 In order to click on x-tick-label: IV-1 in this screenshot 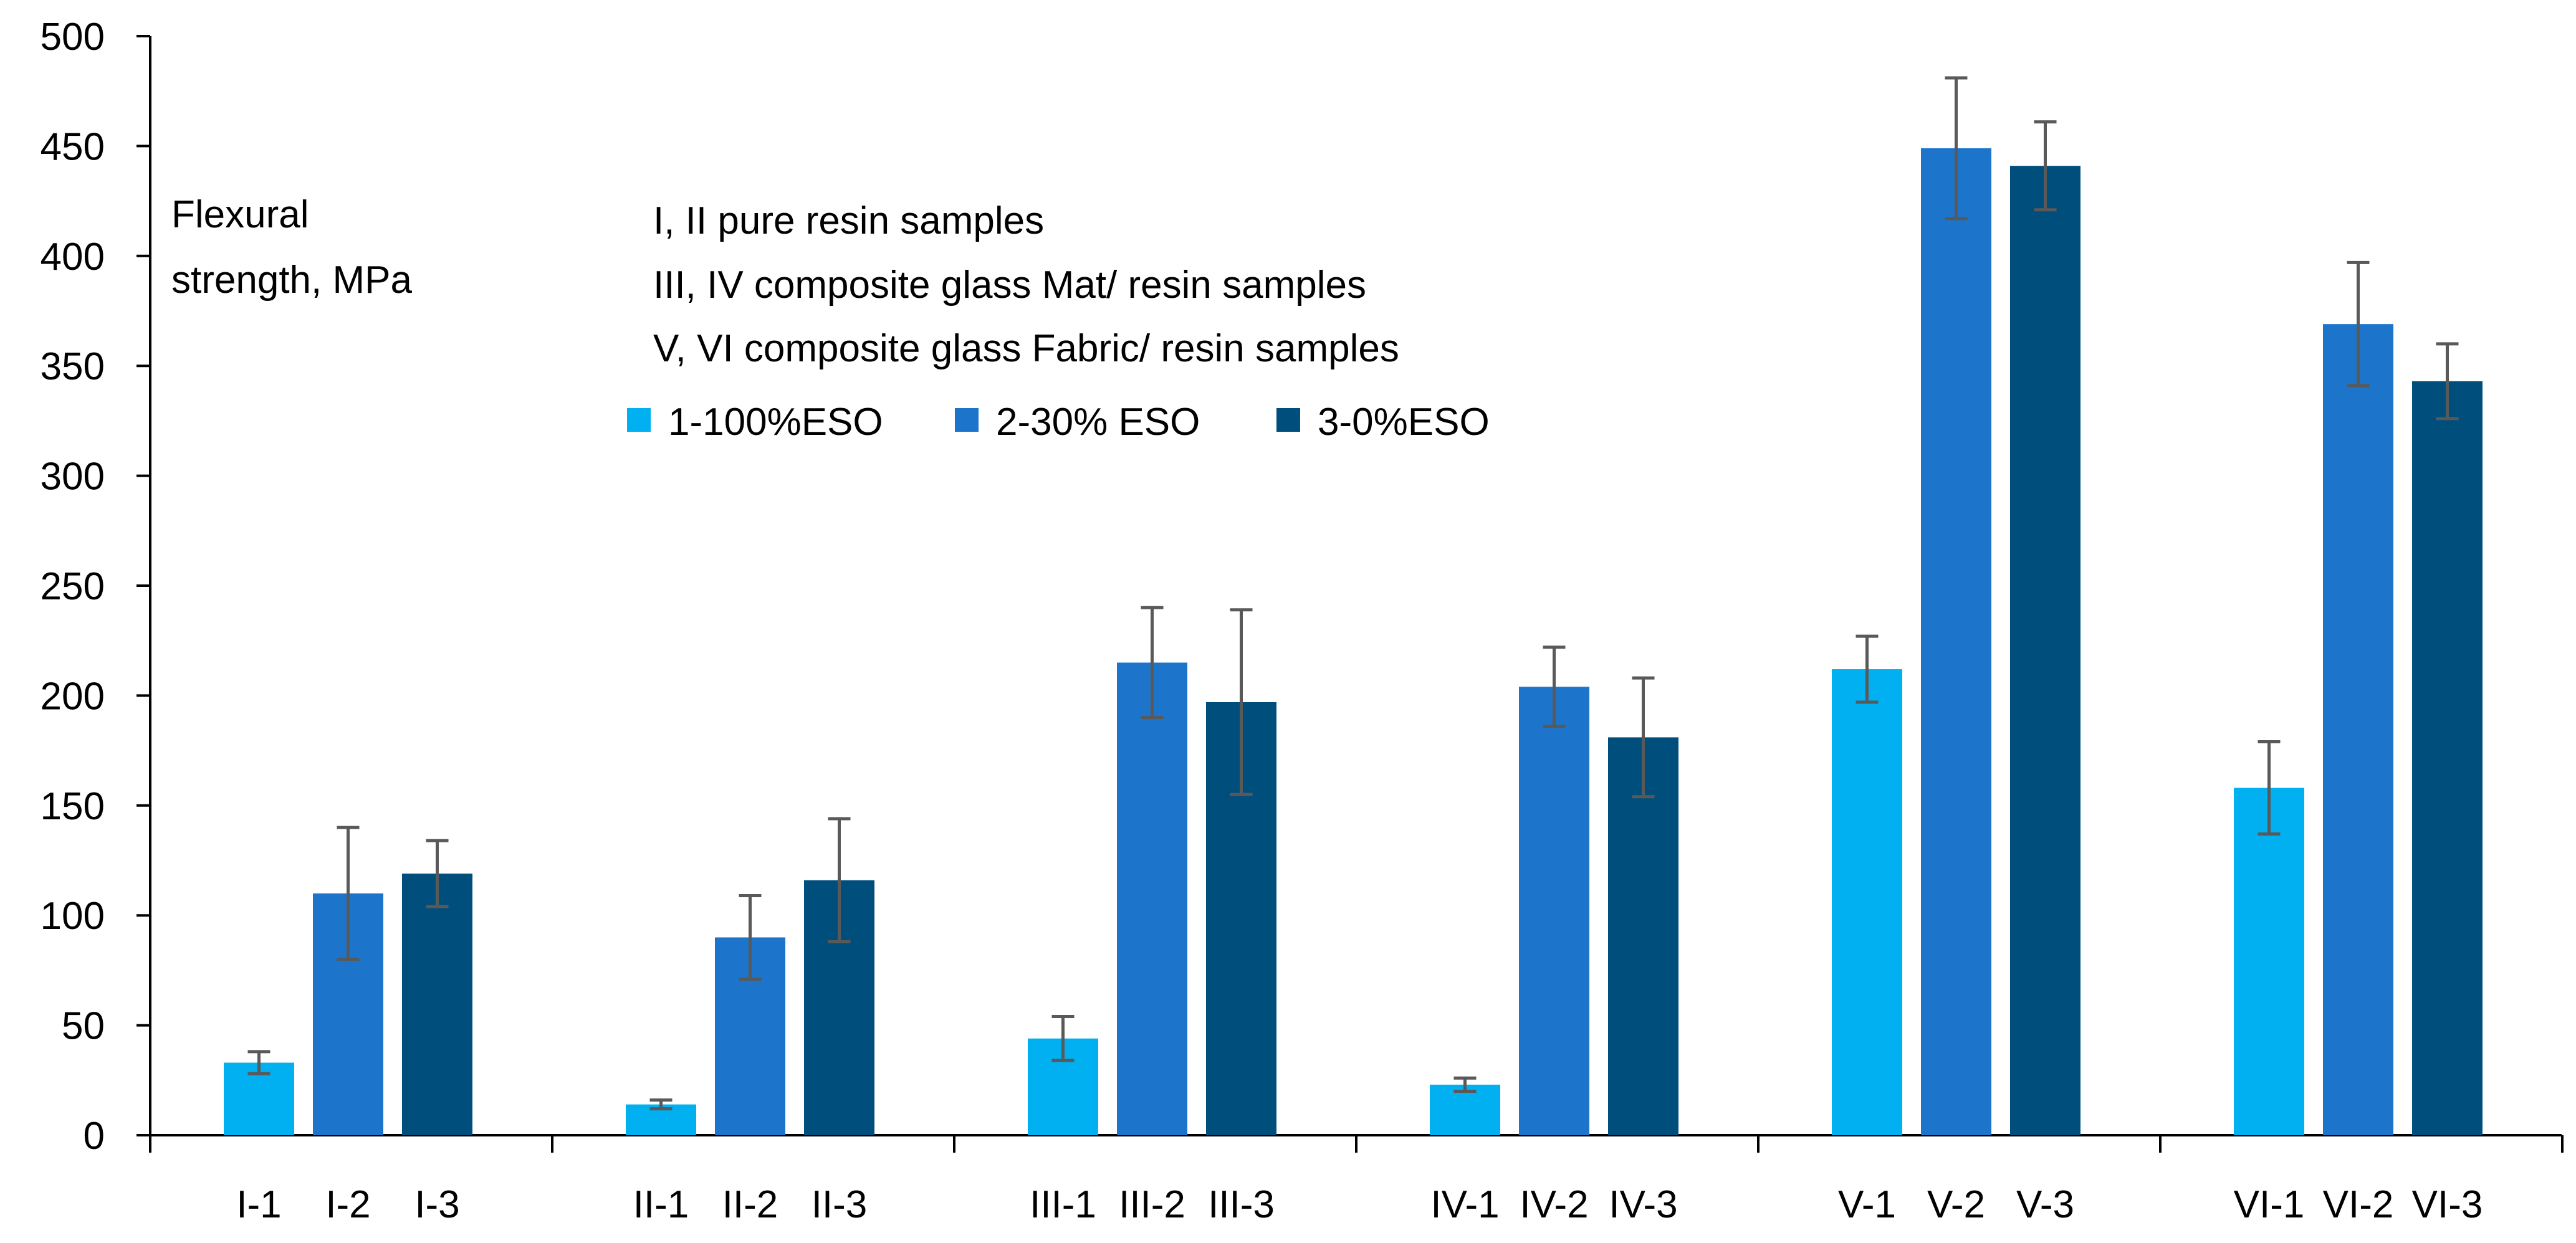, I will do `click(1464, 1204)`.